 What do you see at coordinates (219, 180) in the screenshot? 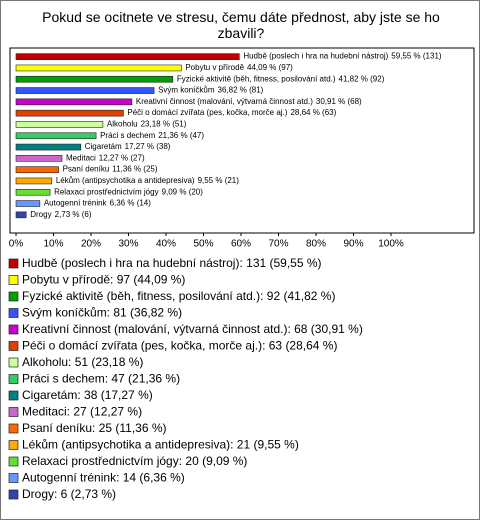
I see `bar-value-label: 9,55 % (21)` at bounding box center [219, 180].